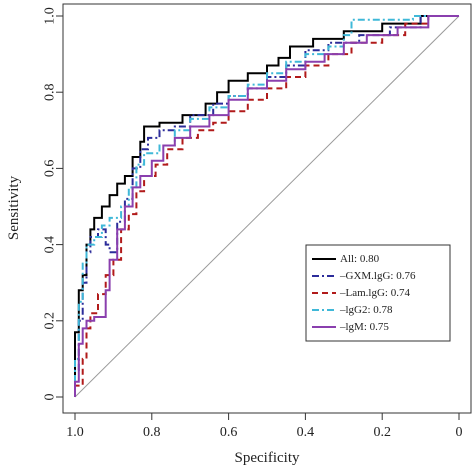 The width and height of the screenshot is (474, 467). I want to click on y-tick-label: 0.8, so click(50, 92).